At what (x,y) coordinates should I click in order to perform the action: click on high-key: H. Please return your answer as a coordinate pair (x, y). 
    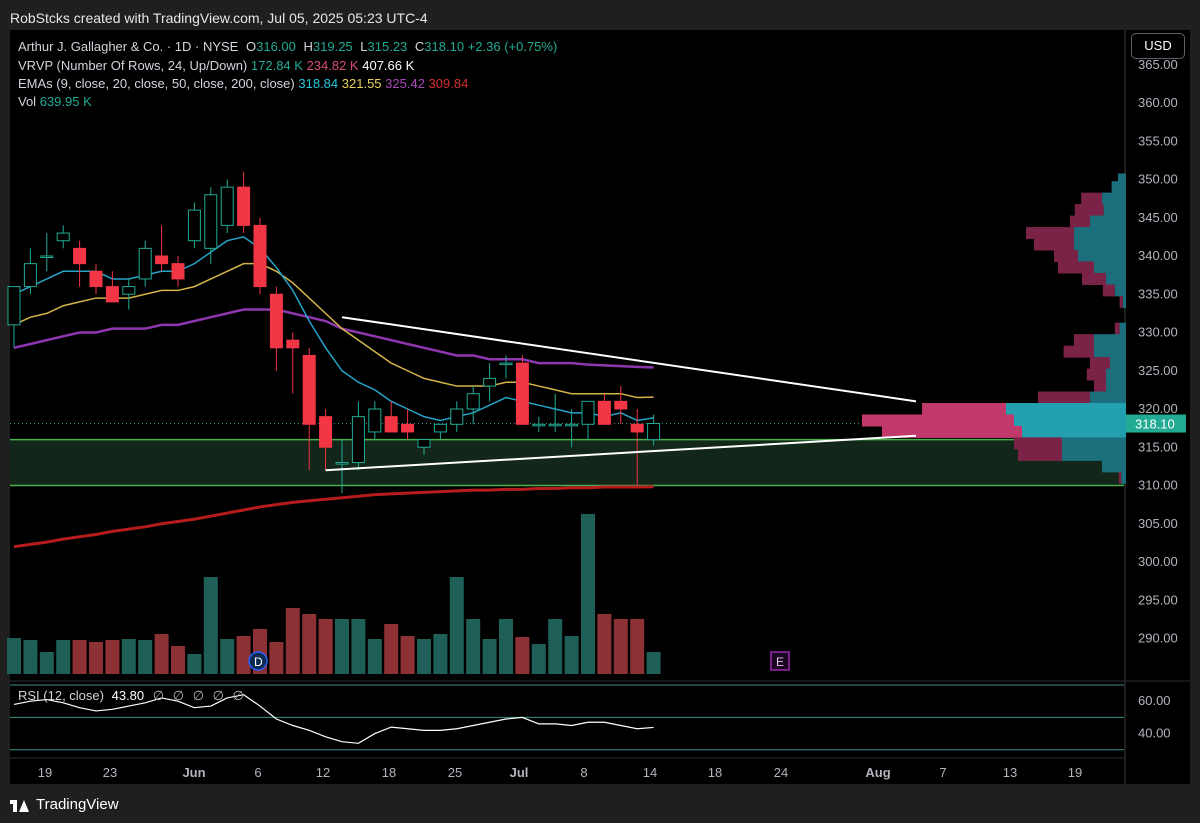
    Looking at the image, I should click on (308, 46).